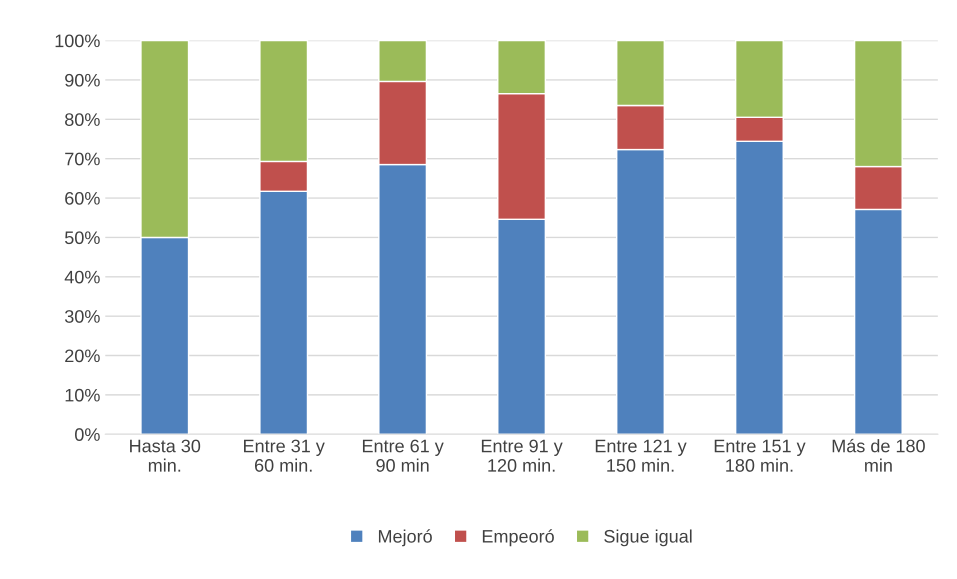  I want to click on y-tick-label: 10%, so click(83, 395).